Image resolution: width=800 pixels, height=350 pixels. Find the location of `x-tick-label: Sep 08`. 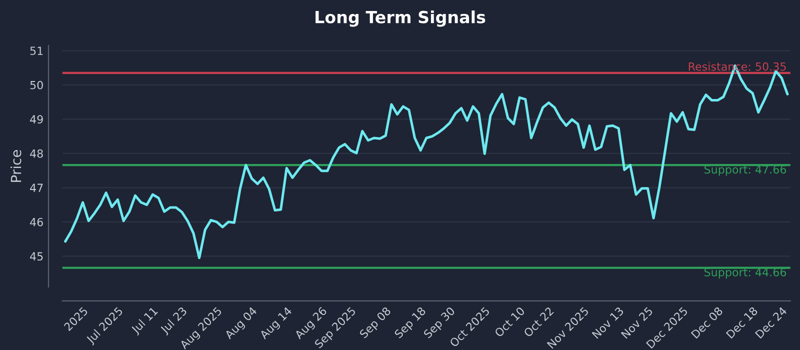

x-tick-label: Sep 08 is located at coordinates (375, 323).